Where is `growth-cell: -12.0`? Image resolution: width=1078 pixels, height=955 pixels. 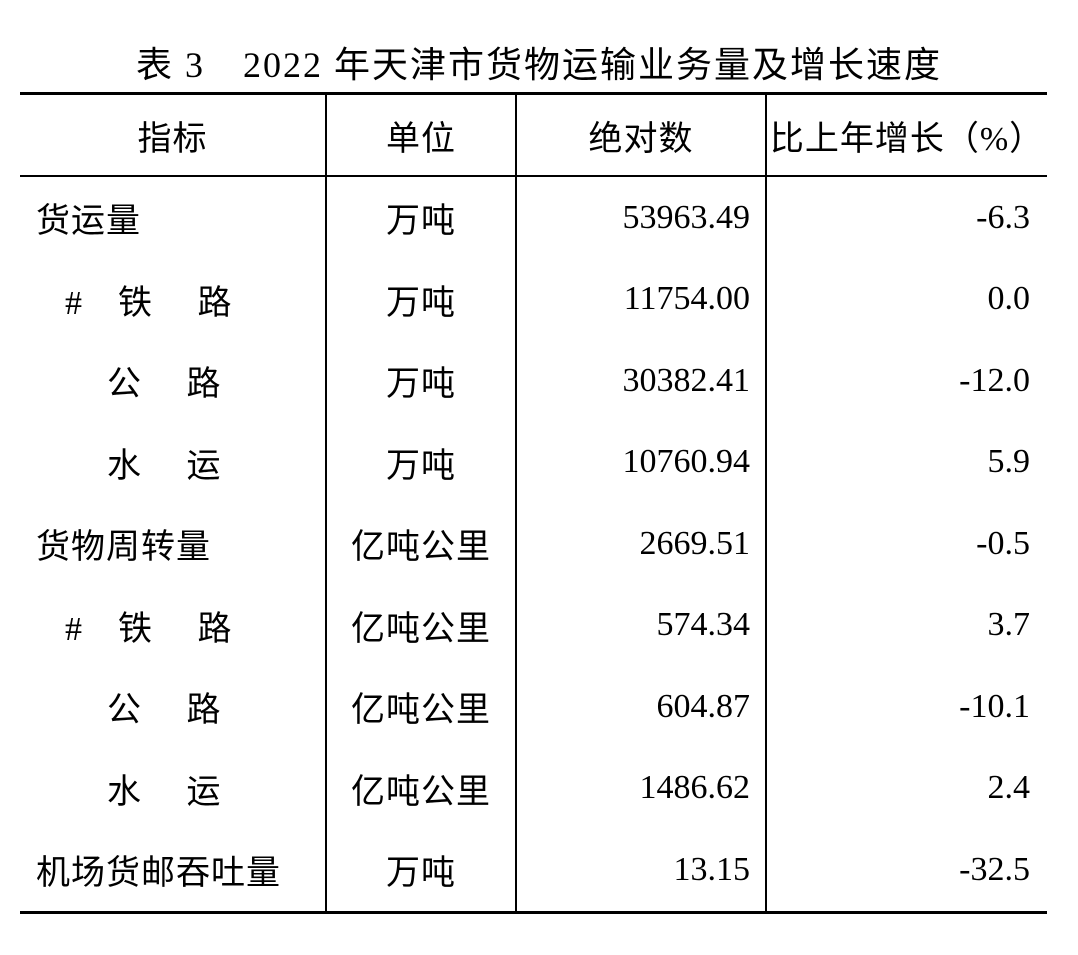 growth-cell: -12.0 is located at coordinates (906, 381).